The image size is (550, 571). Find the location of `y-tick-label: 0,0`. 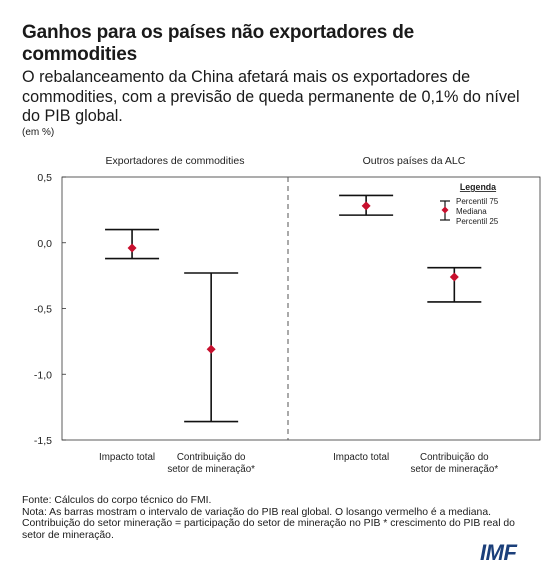

y-tick-label: 0,0 is located at coordinates (44, 244).